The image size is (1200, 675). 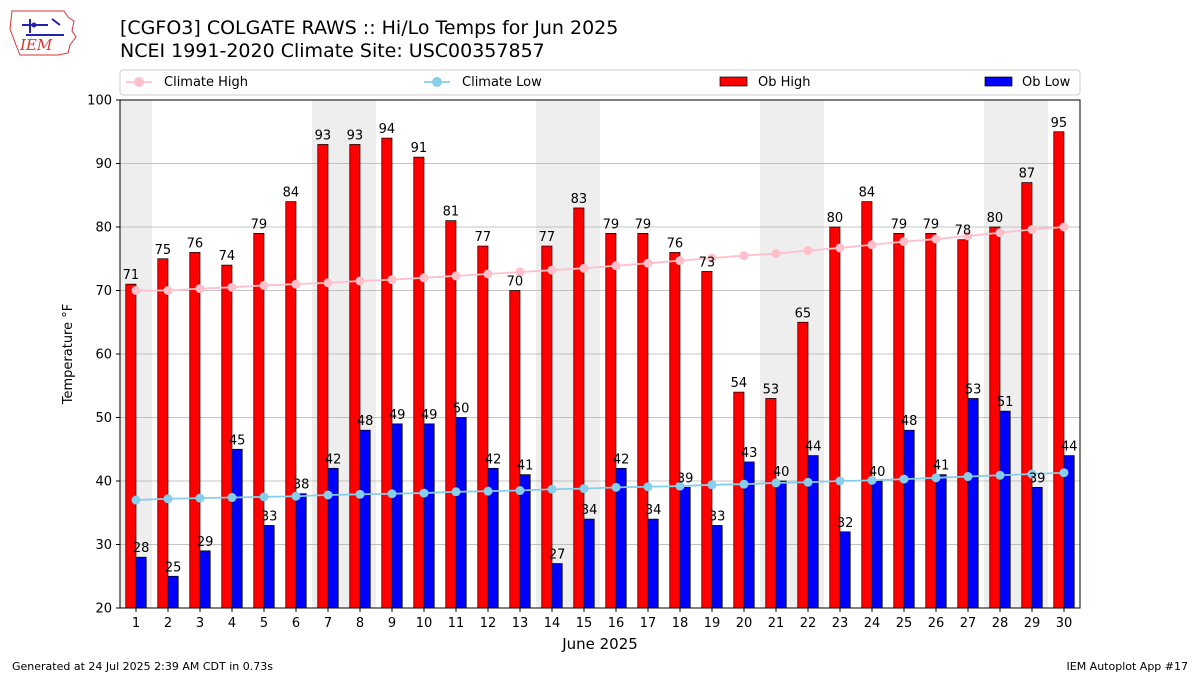 What do you see at coordinates (784, 82) in the screenshot?
I see `legend-ob-high-label: Ob High` at bounding box center [784, 82].